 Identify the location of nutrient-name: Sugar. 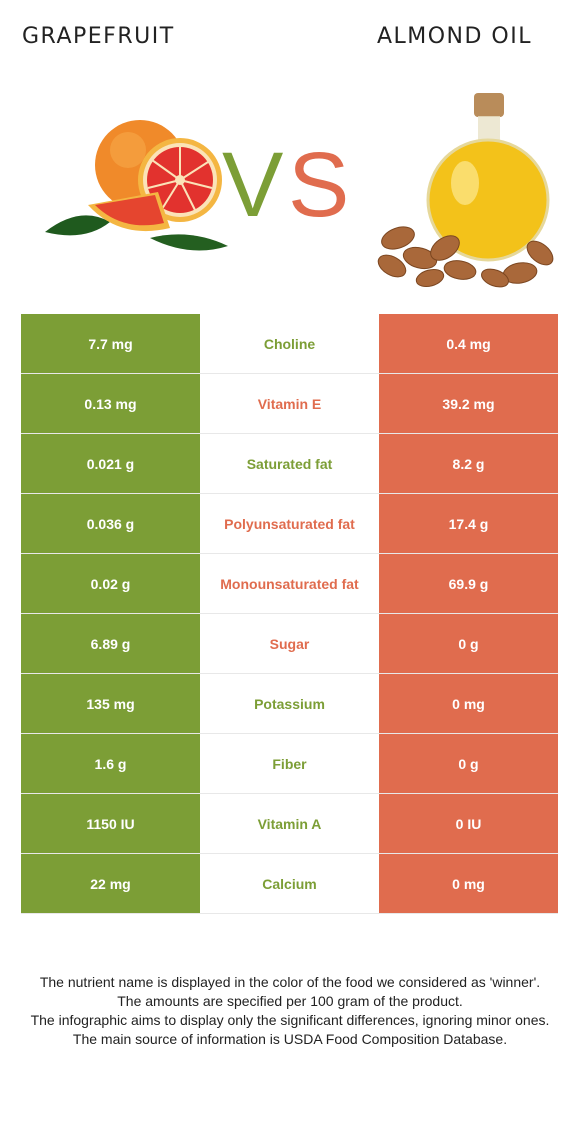
(289, 643).